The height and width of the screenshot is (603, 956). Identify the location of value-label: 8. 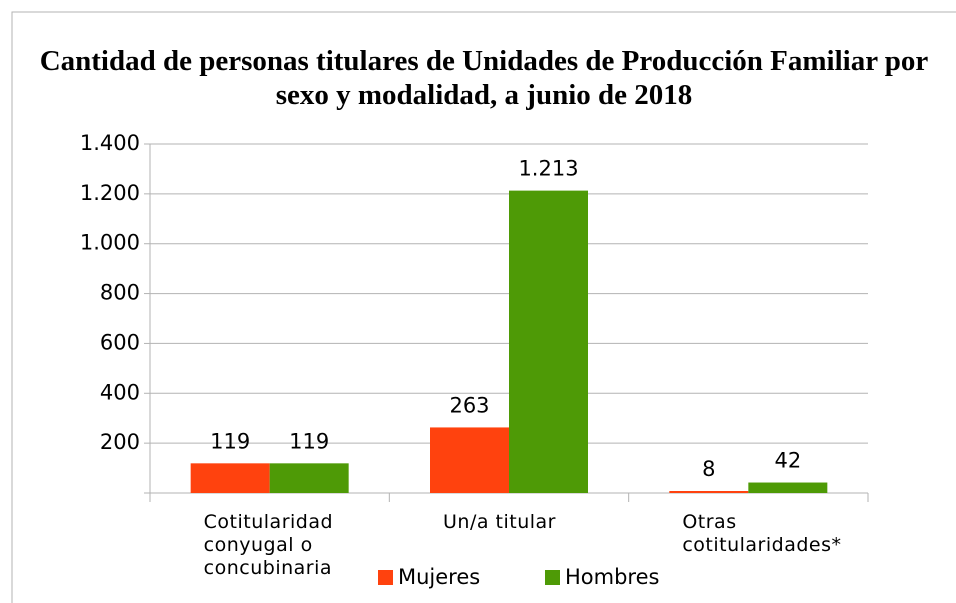
(708, 469).